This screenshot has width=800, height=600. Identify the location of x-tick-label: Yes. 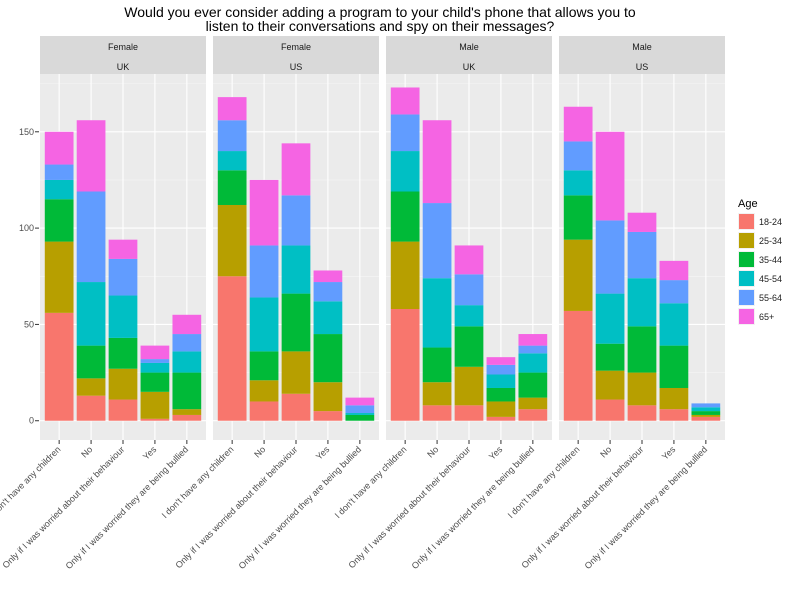
(496, 453).